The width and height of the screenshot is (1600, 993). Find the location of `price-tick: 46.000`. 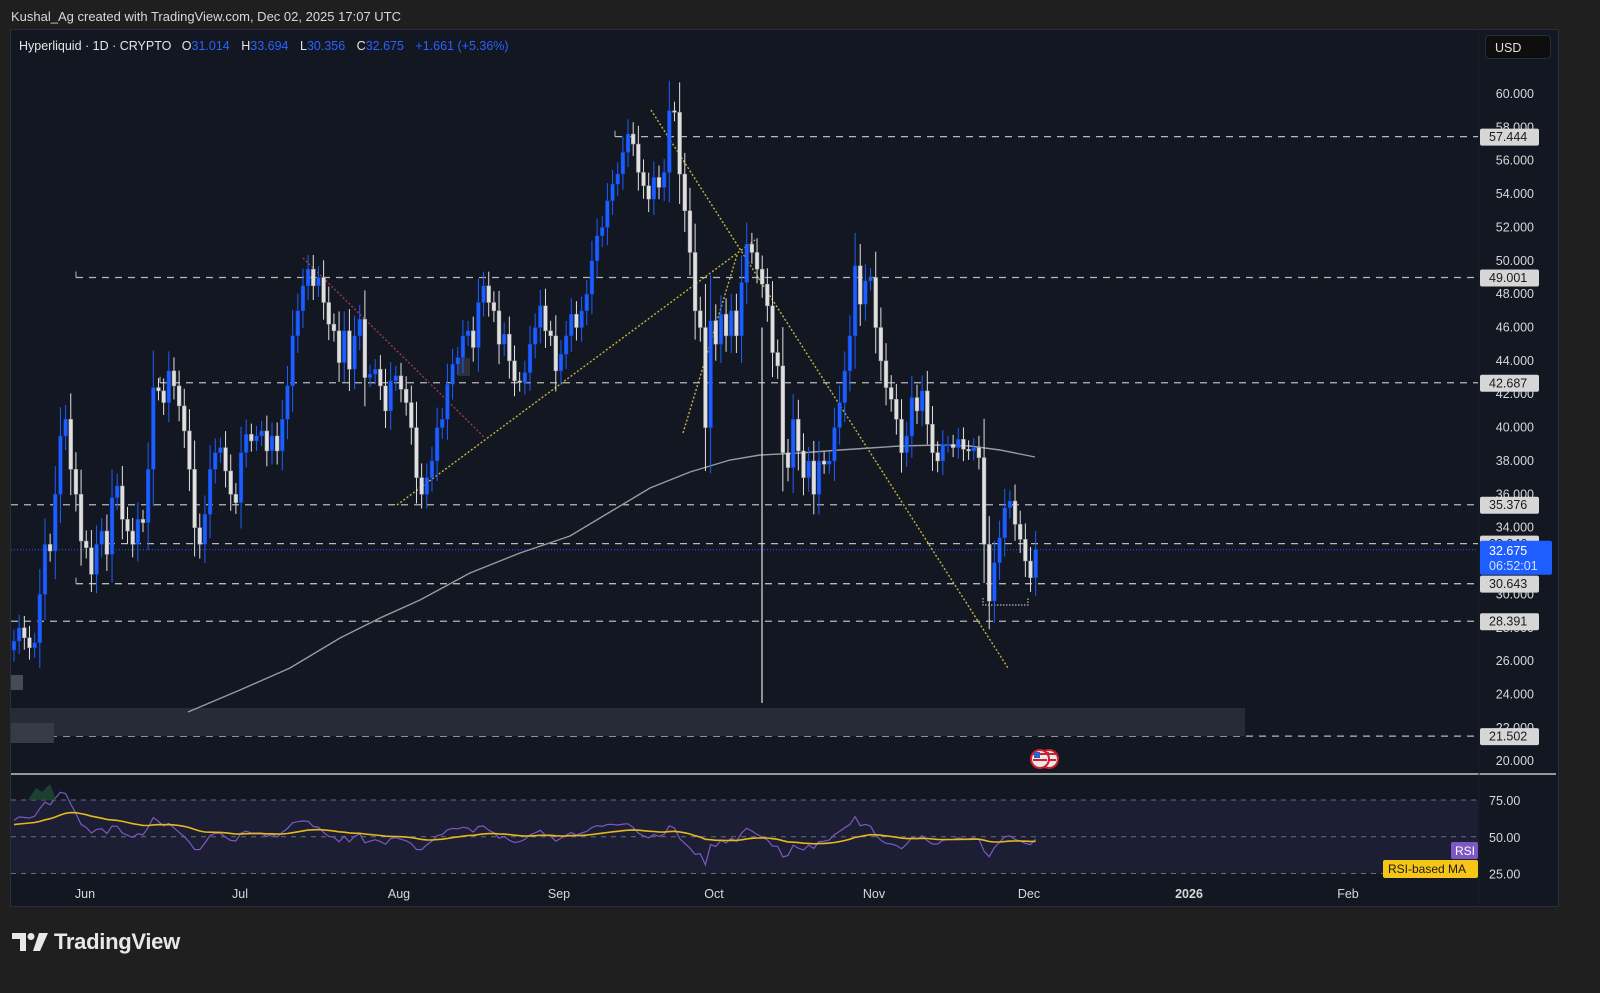

price-tick: 46.000 is located at coordinates (1515, 328).